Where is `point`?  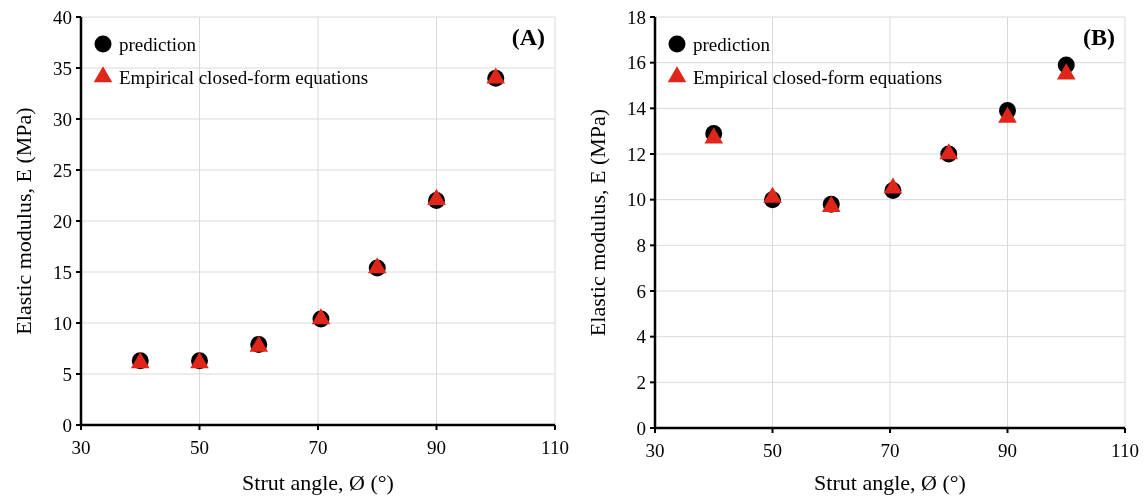 point is located at coordinates (436, 196).